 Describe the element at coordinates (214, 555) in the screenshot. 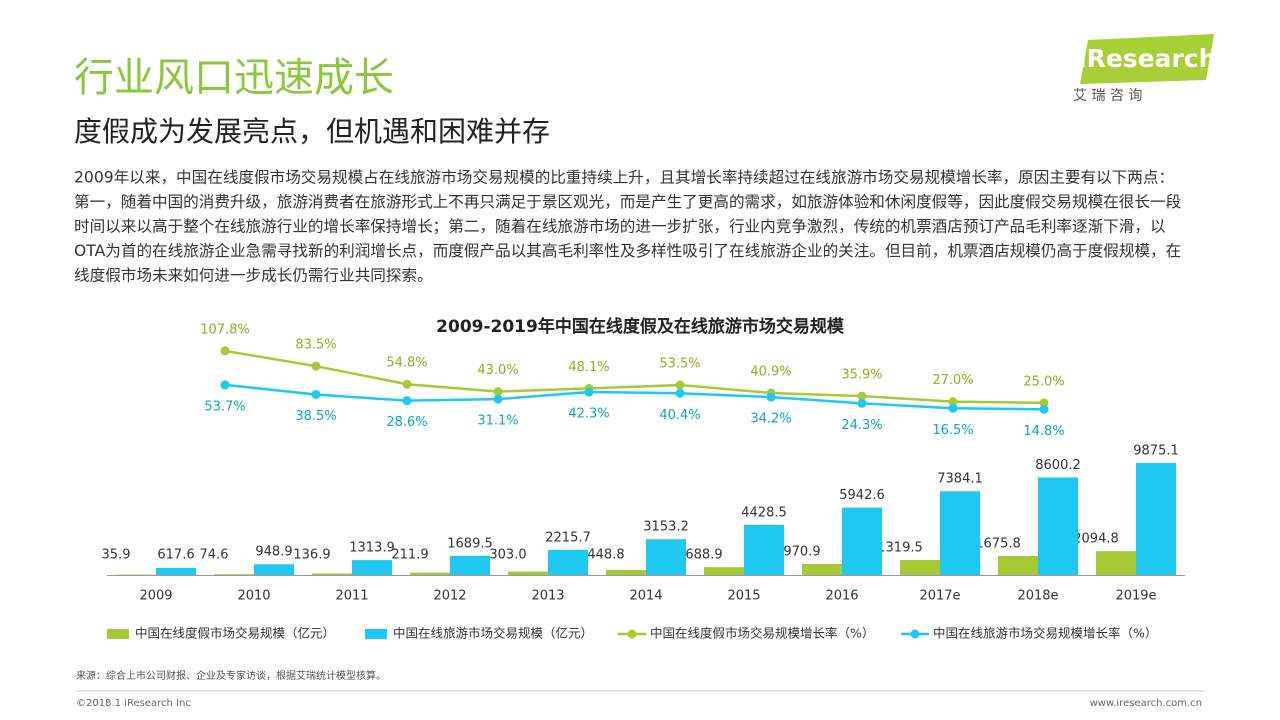

I see `bar-label: 74.6` at that location.